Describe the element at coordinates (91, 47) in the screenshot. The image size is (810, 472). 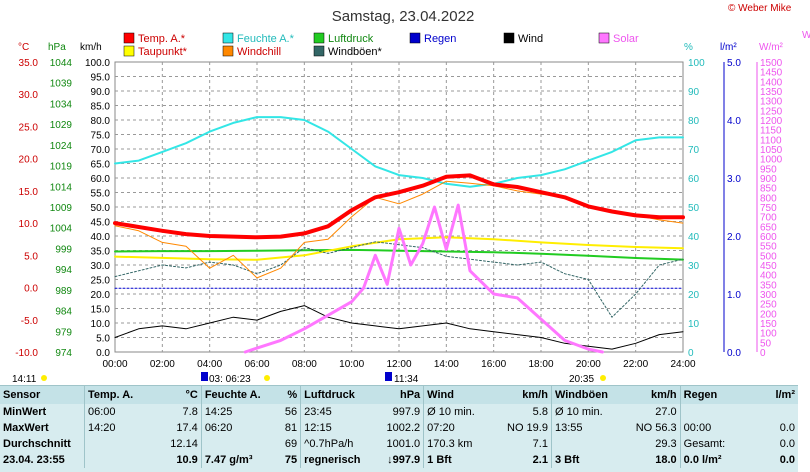
I see `wind-unit: km/h` at that location.